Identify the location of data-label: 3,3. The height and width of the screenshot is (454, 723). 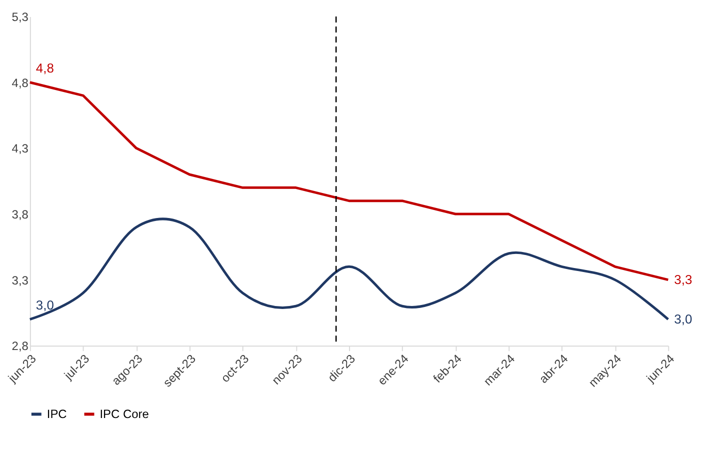
(683, 279).